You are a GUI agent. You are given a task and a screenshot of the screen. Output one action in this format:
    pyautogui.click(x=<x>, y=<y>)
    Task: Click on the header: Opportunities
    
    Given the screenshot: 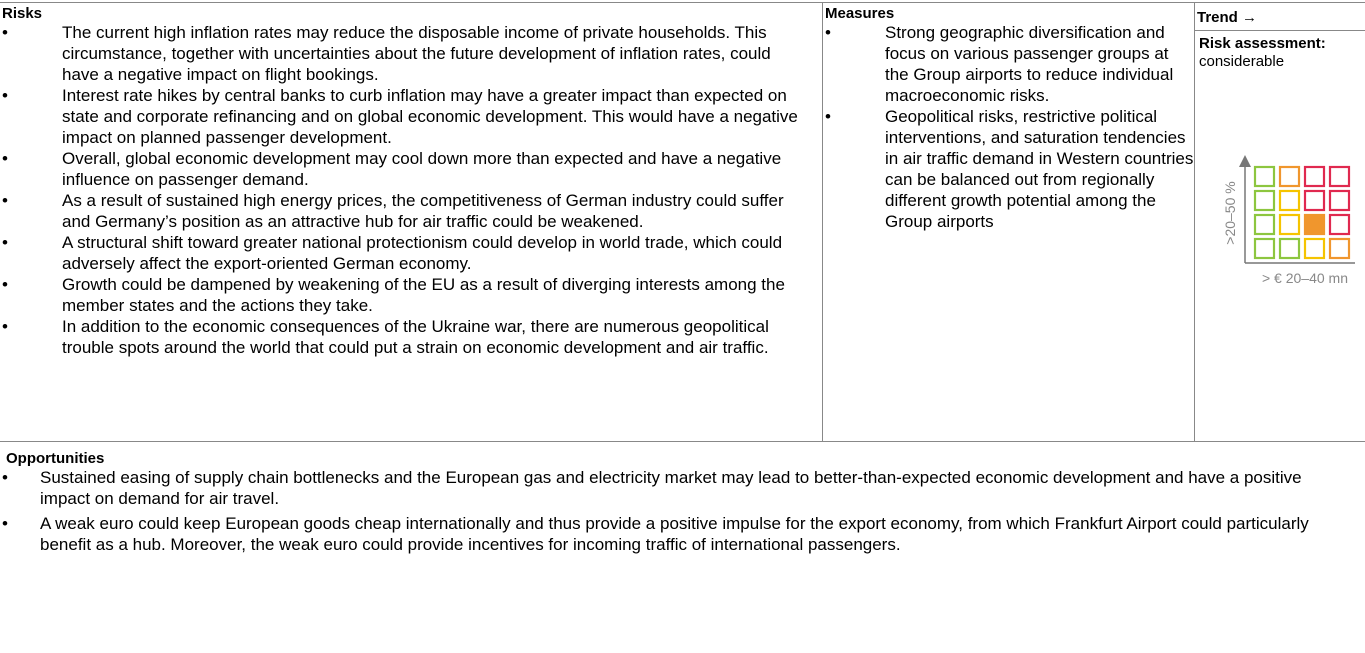 What is the action you would take?
    pyautogui.click(x=55, y=458)
    